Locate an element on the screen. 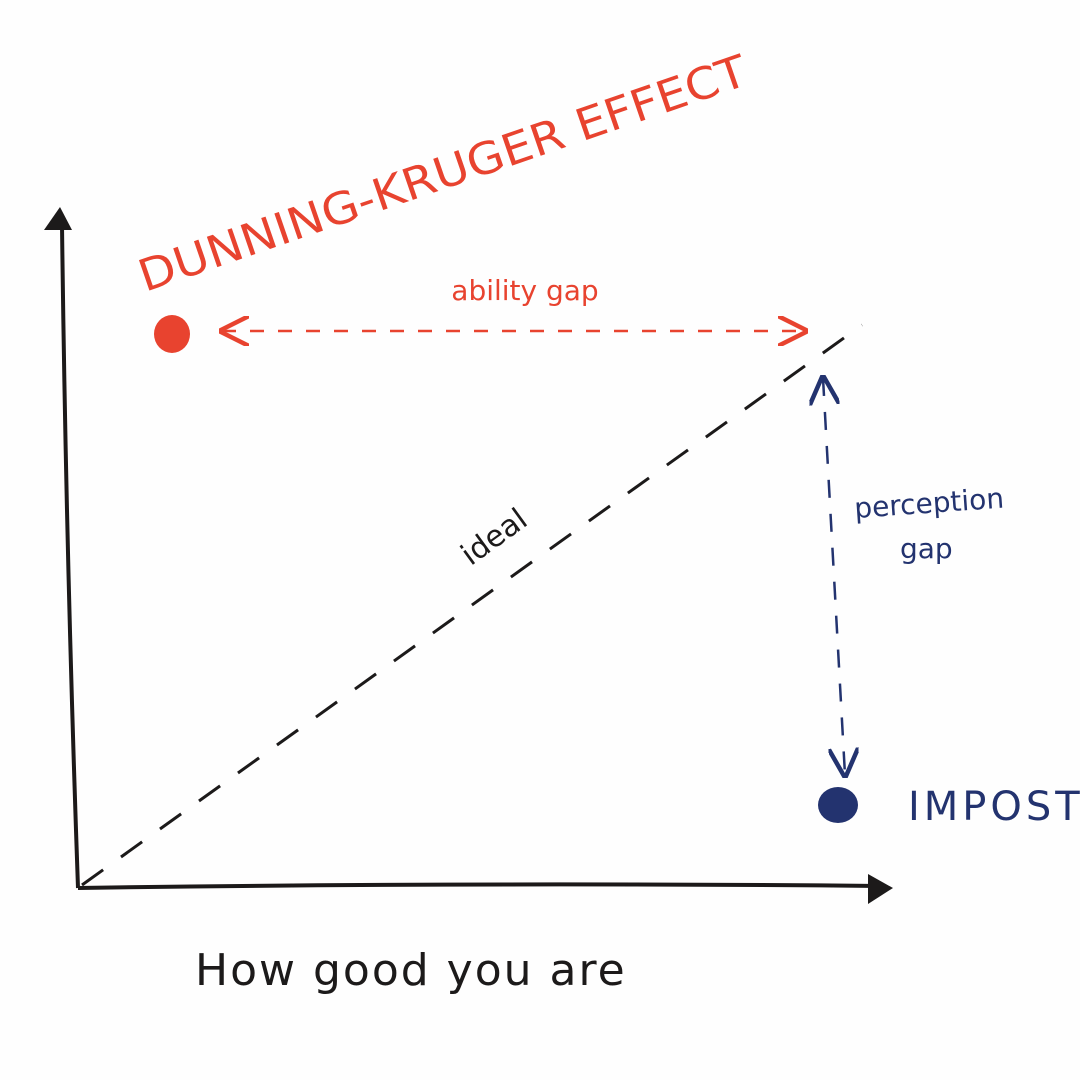 The width and height of the screenshot is (1080, 1080). dunning-kruger-point is located at coordinates (172, 334).